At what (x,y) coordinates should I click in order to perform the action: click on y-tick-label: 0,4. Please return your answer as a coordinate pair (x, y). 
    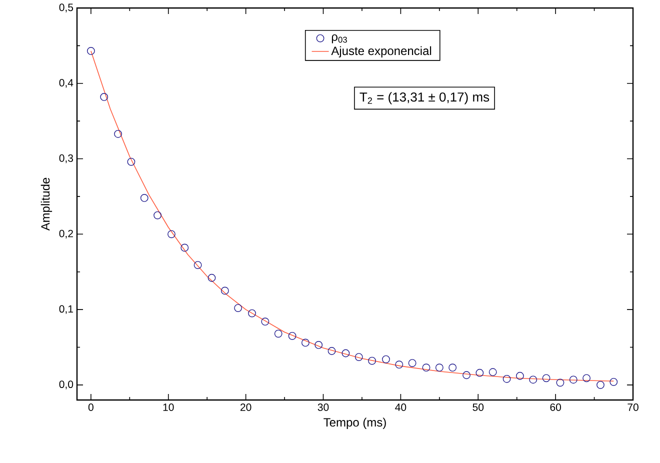
    Looking at the image, I should click on (66, 83).